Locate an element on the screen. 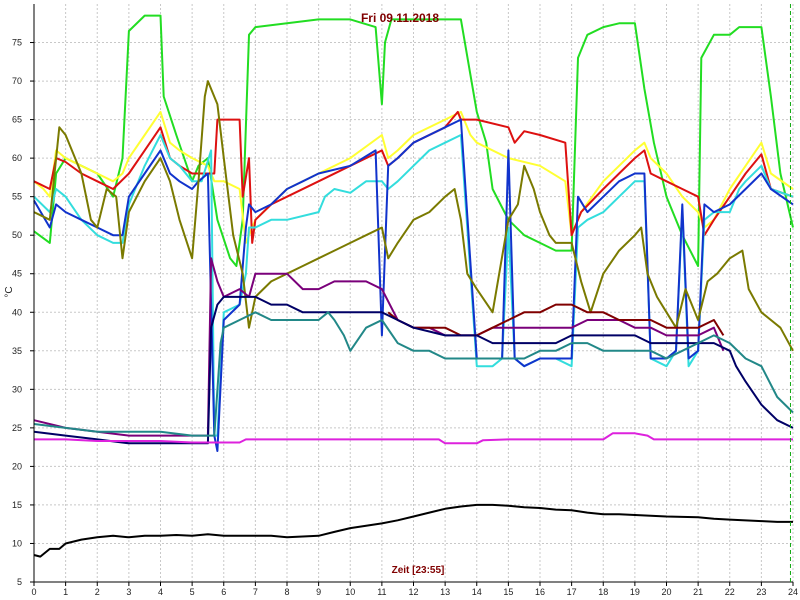 The image size is (800, 600). y-tick-label: 70 is located at coordinates (17, 81).